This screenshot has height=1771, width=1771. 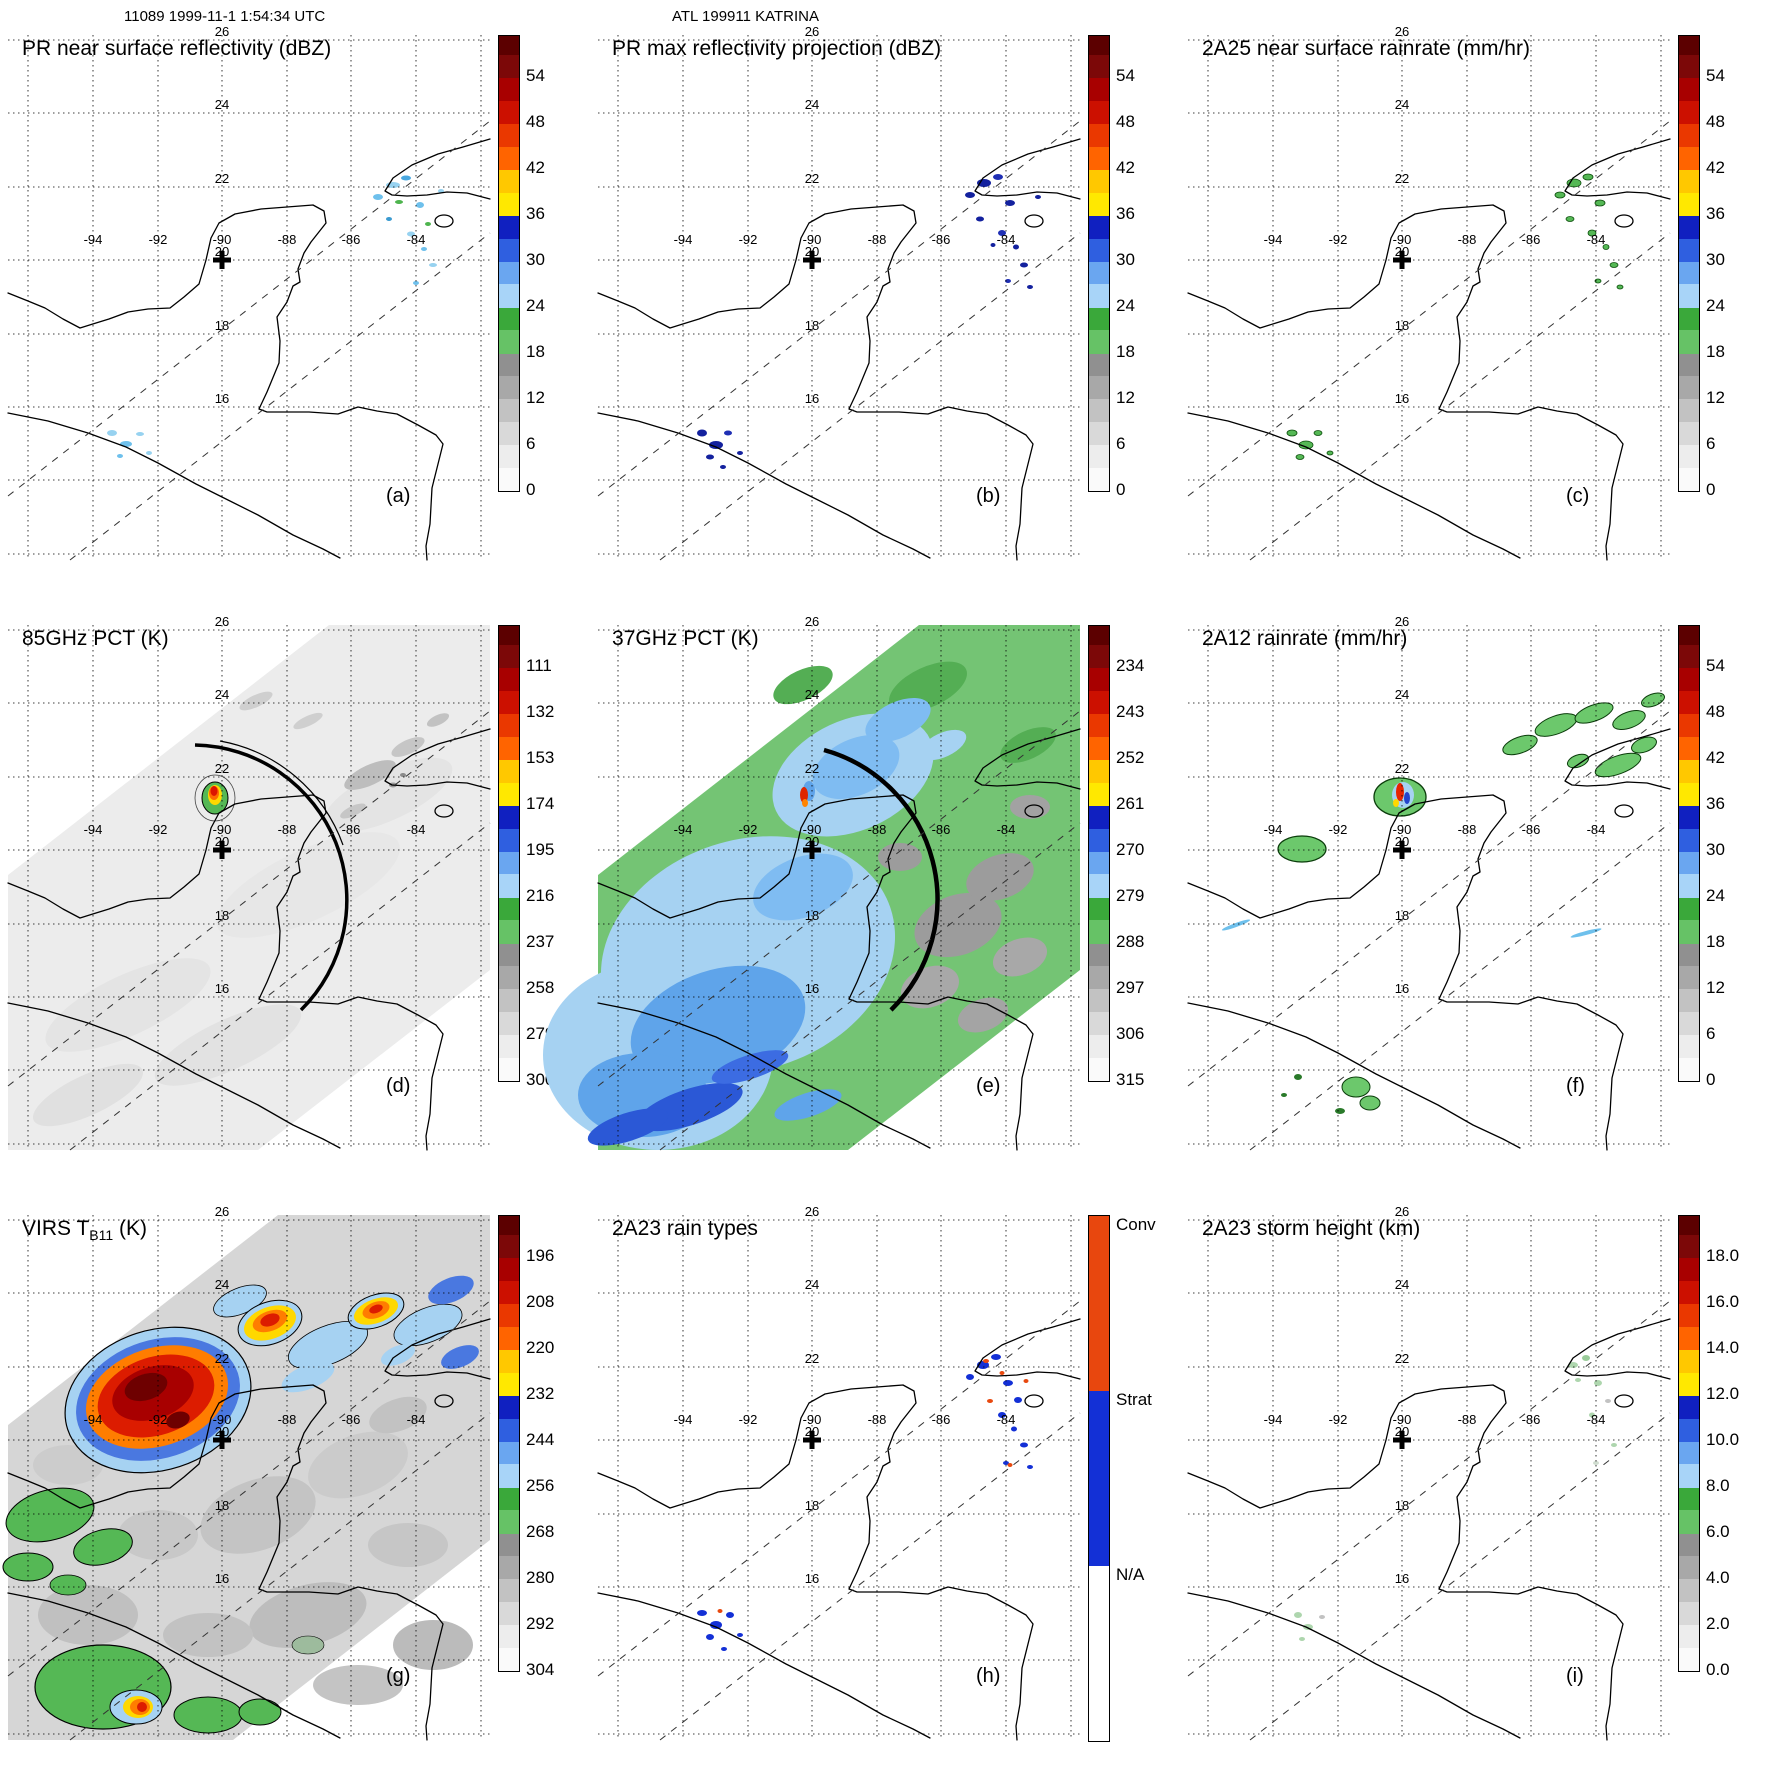 I want to click on colorbar, so click(x=1689, y=853).